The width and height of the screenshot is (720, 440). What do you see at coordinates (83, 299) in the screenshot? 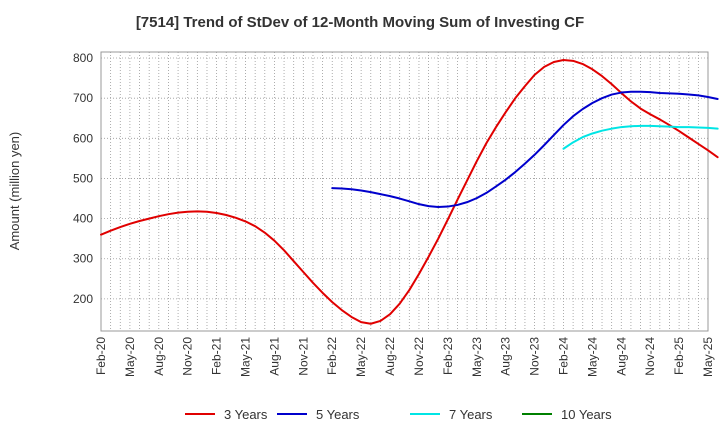
I see `y-tick-label: 200` at bounding box center [83, 299].